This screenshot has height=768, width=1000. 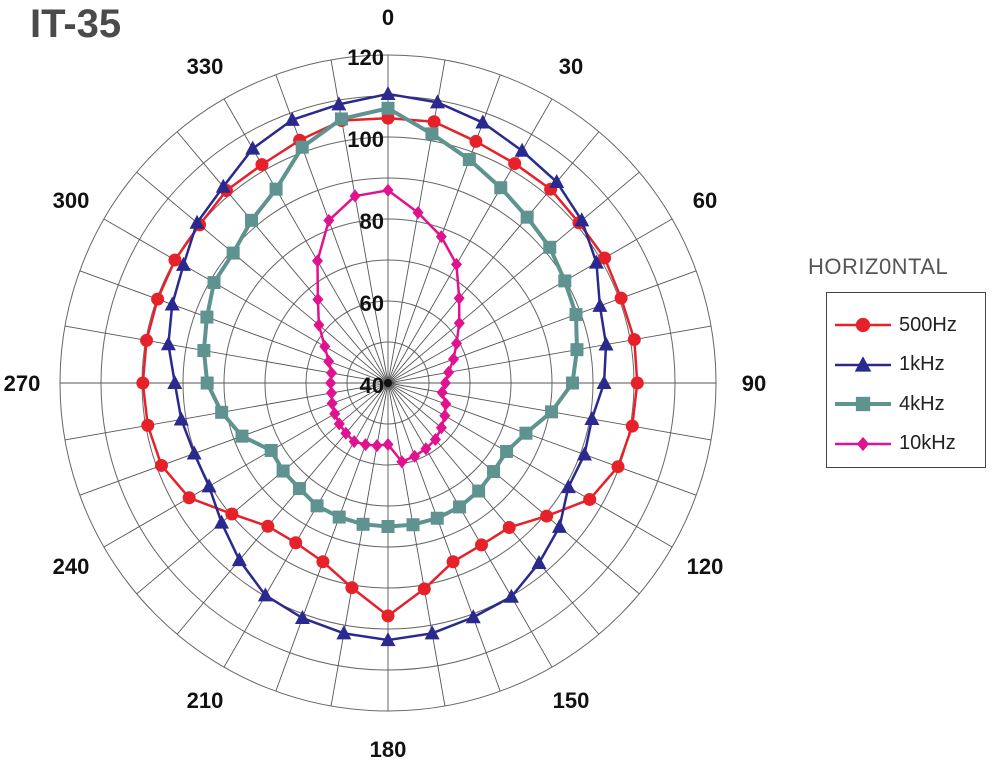 What do you see at coordinates (863, 404) in the screenshot?
I see `legend-marker` at bounding box center [863, 404].